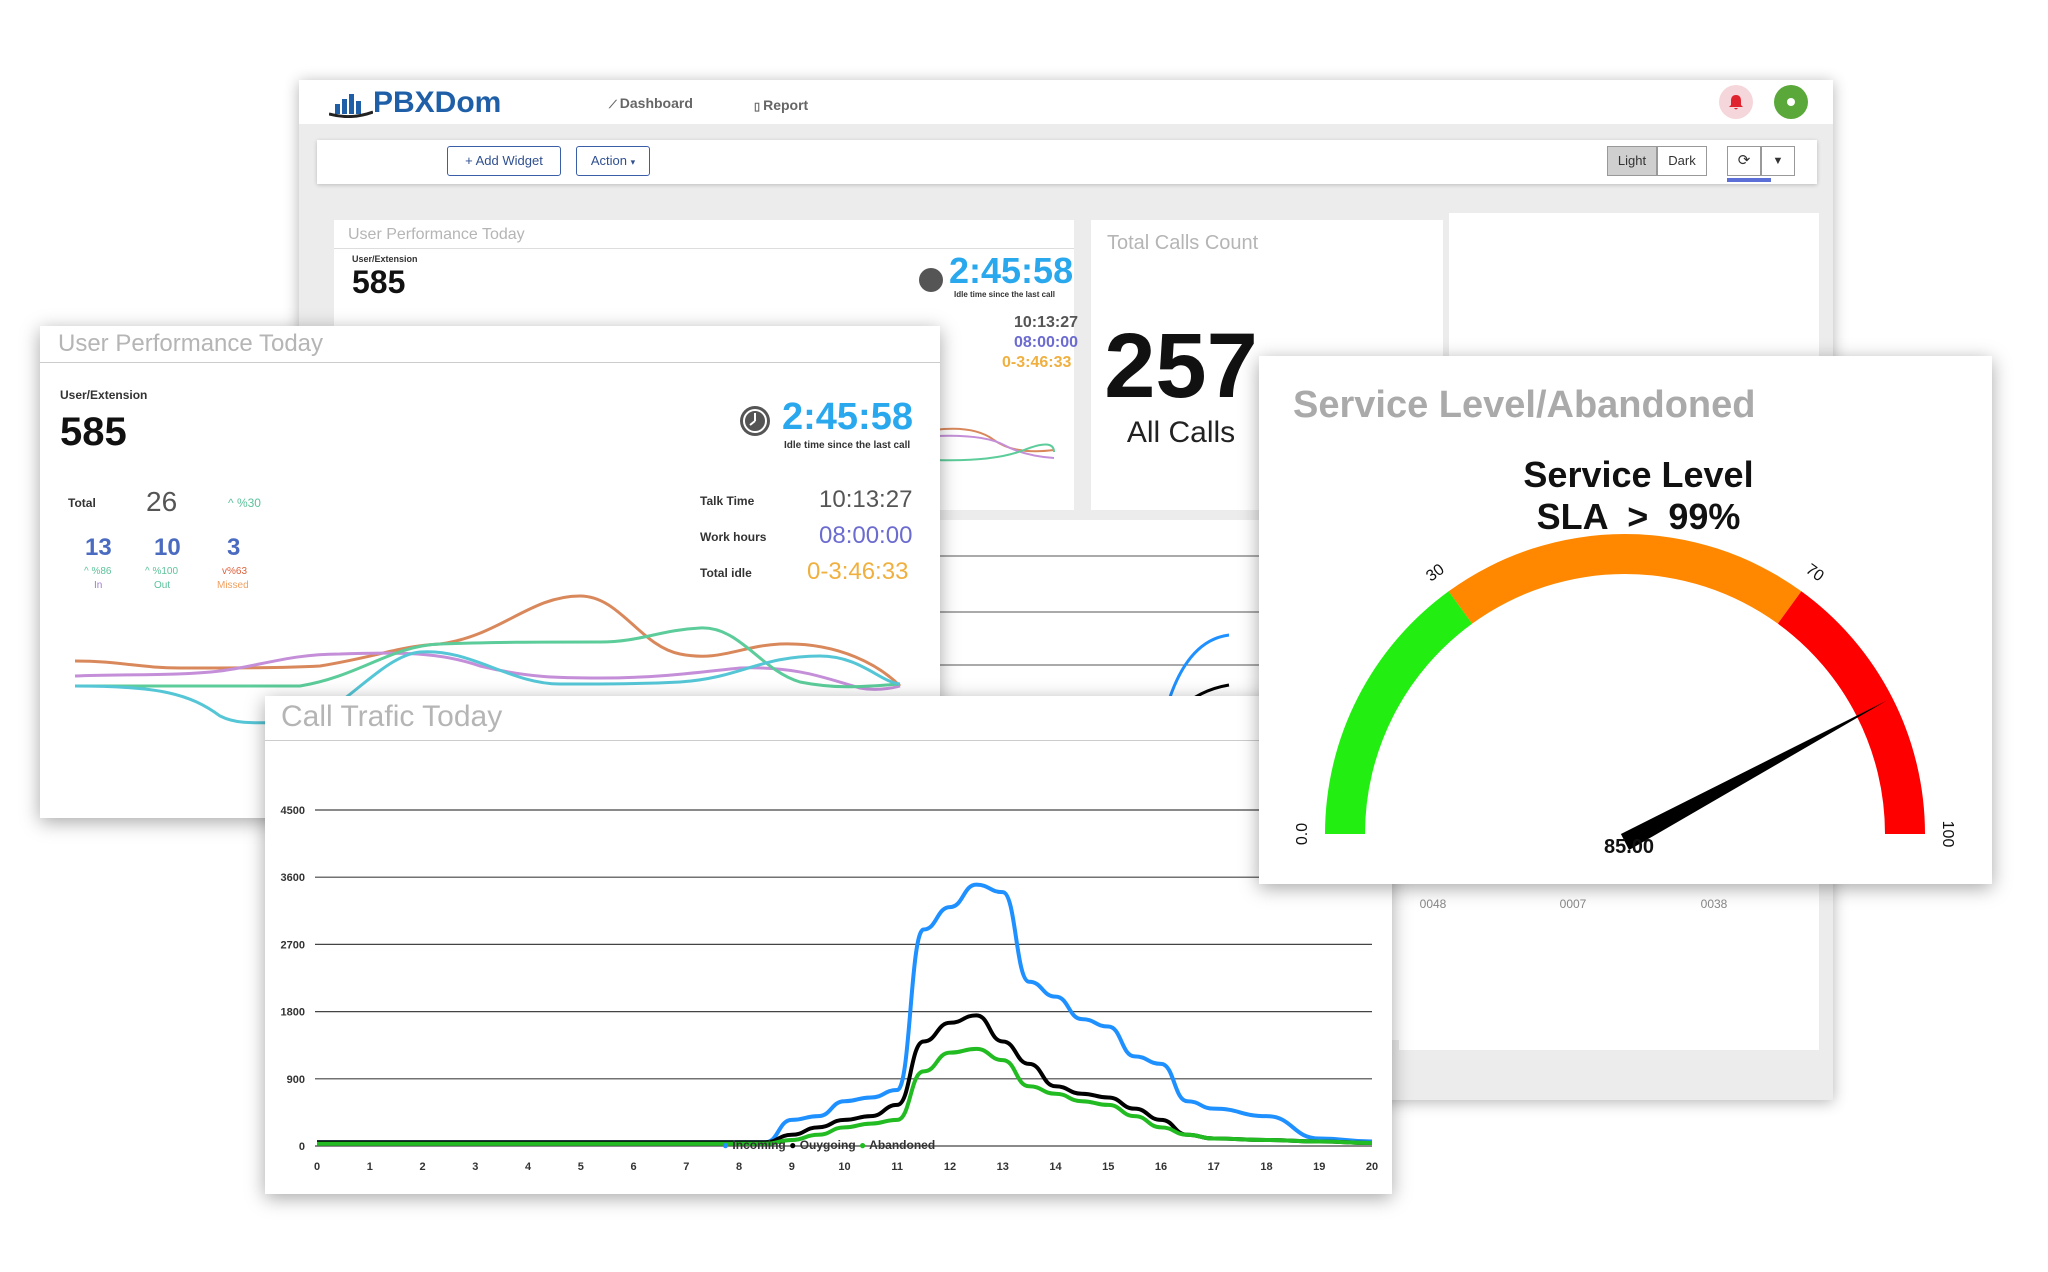 This screenshot has width=2048, height=1272. Describe the element at coordinates (781, 105) in the screenshot. I see `nav-report: ▯ Report` at that location.